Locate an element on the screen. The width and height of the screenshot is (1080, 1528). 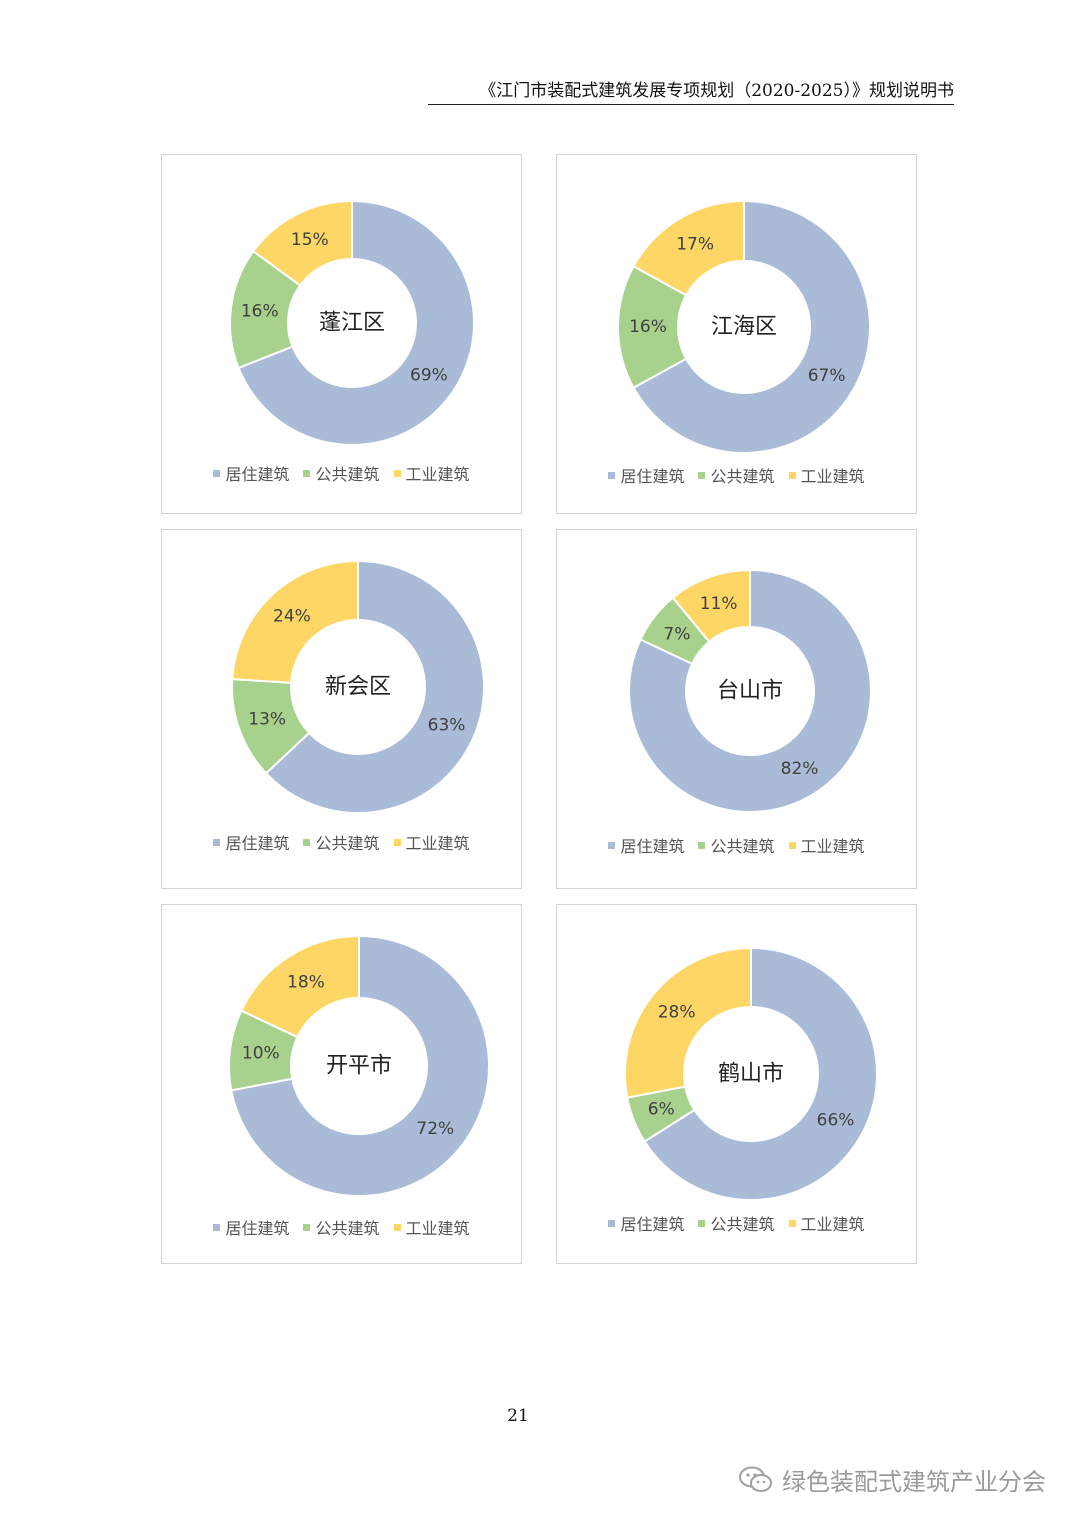
chart-center-title: 蓬江区 is located at coordinates (352, 323).